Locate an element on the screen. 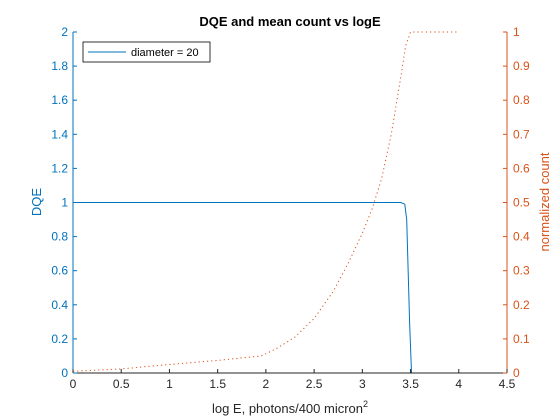  y-left-tick-label: 0.2 is located at coordinates (59, 339).